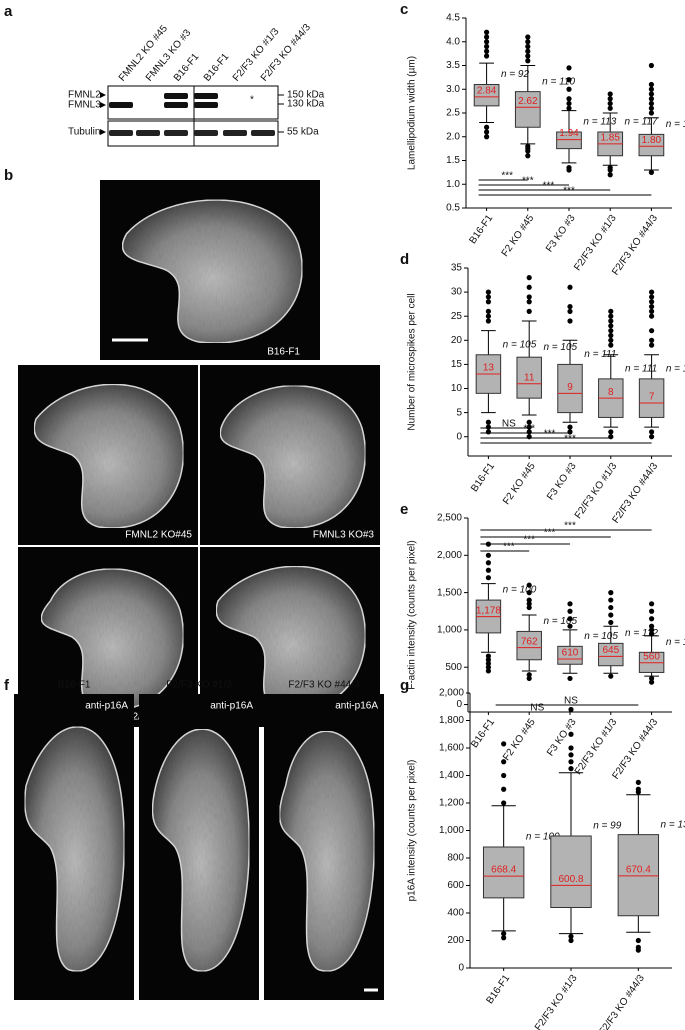 This screenshot has width=685, height=1030. What do you see at coordinates (610, 138) in the screenshot?
I see `median-label: 1.85` at bounding box center [610, 138].